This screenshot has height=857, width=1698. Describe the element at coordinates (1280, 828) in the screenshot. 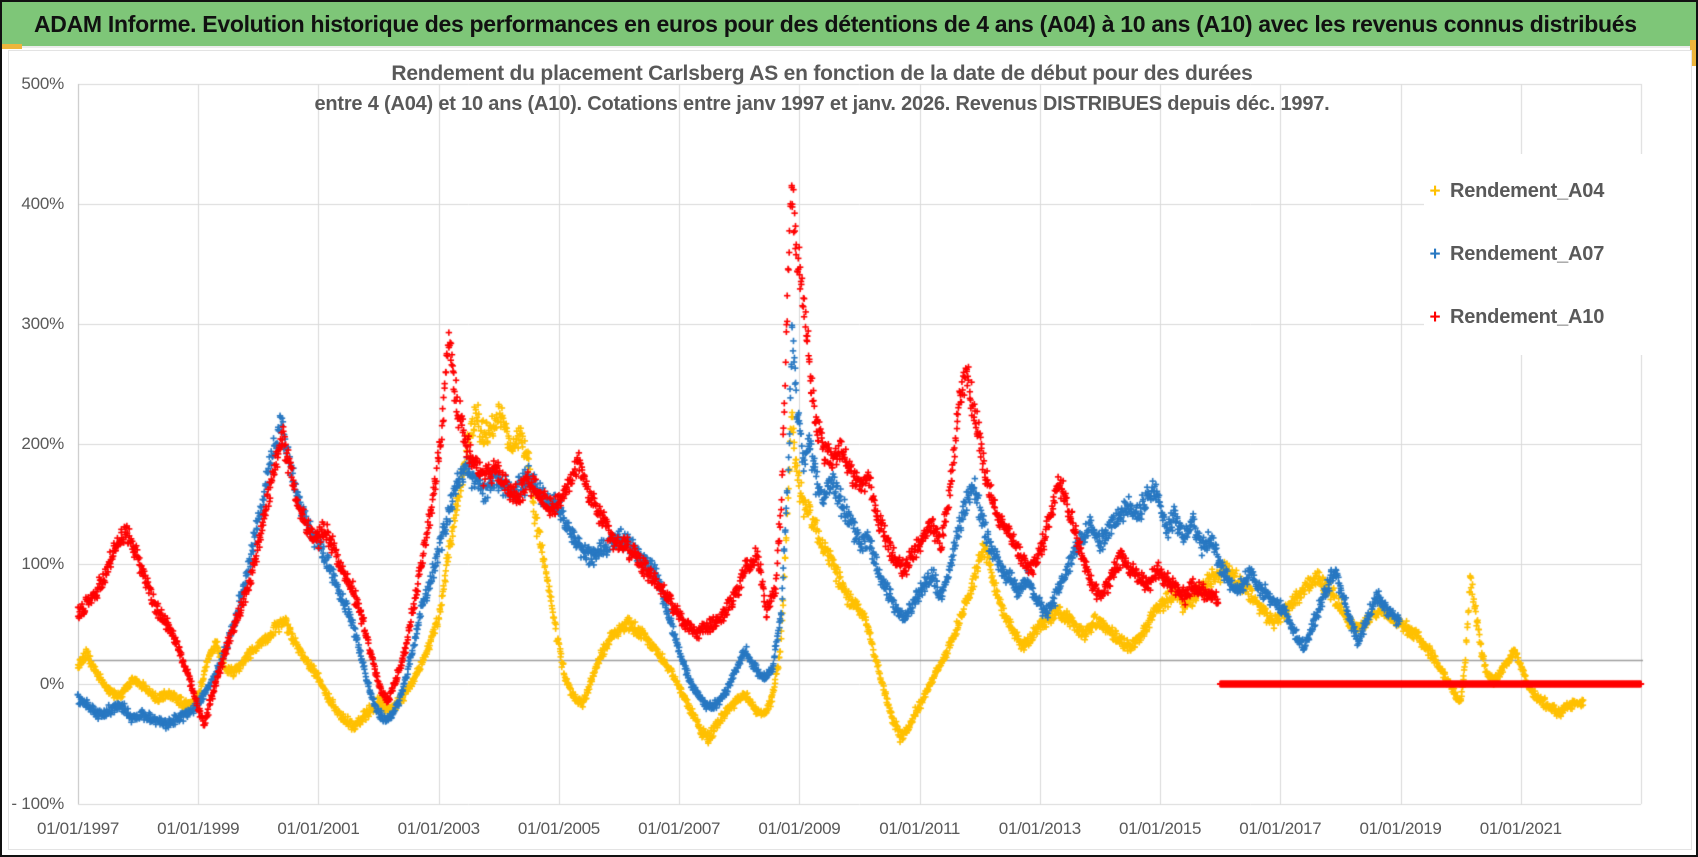

I see `x-axis-label-2017: 01/01/2017` at that location.